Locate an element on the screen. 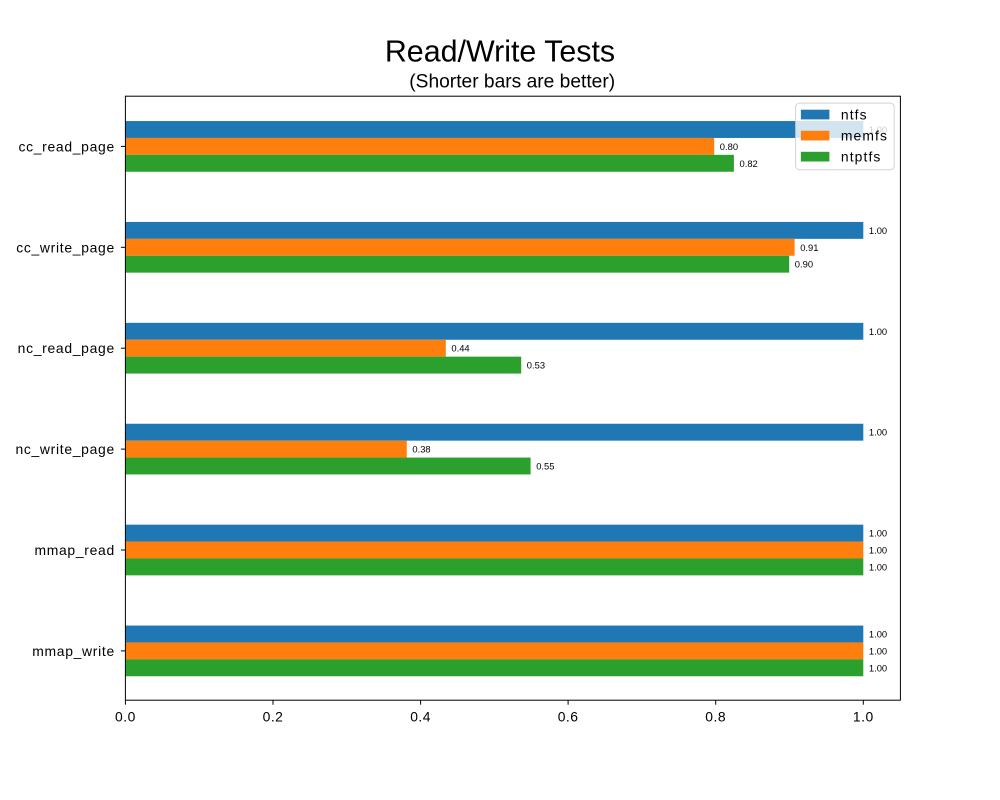  svg-text: 0.8 is located at coordinates (715, 716).